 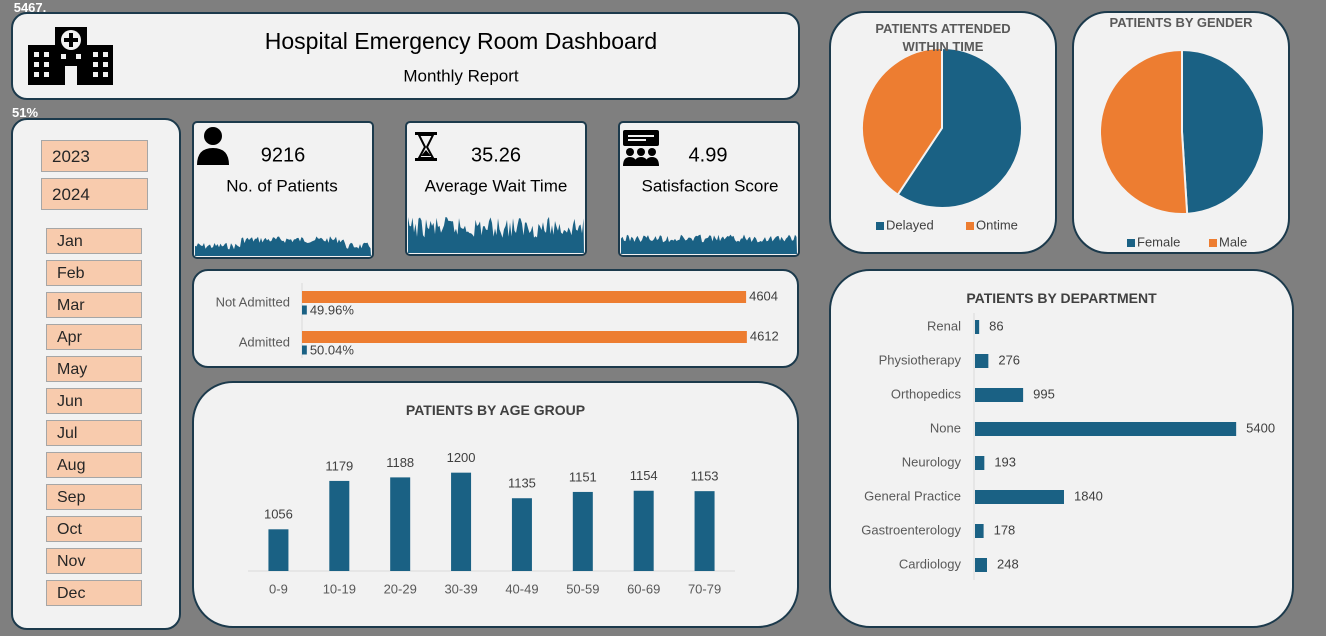 I want to click on month-button: Dec, so click(x=94, y=593).